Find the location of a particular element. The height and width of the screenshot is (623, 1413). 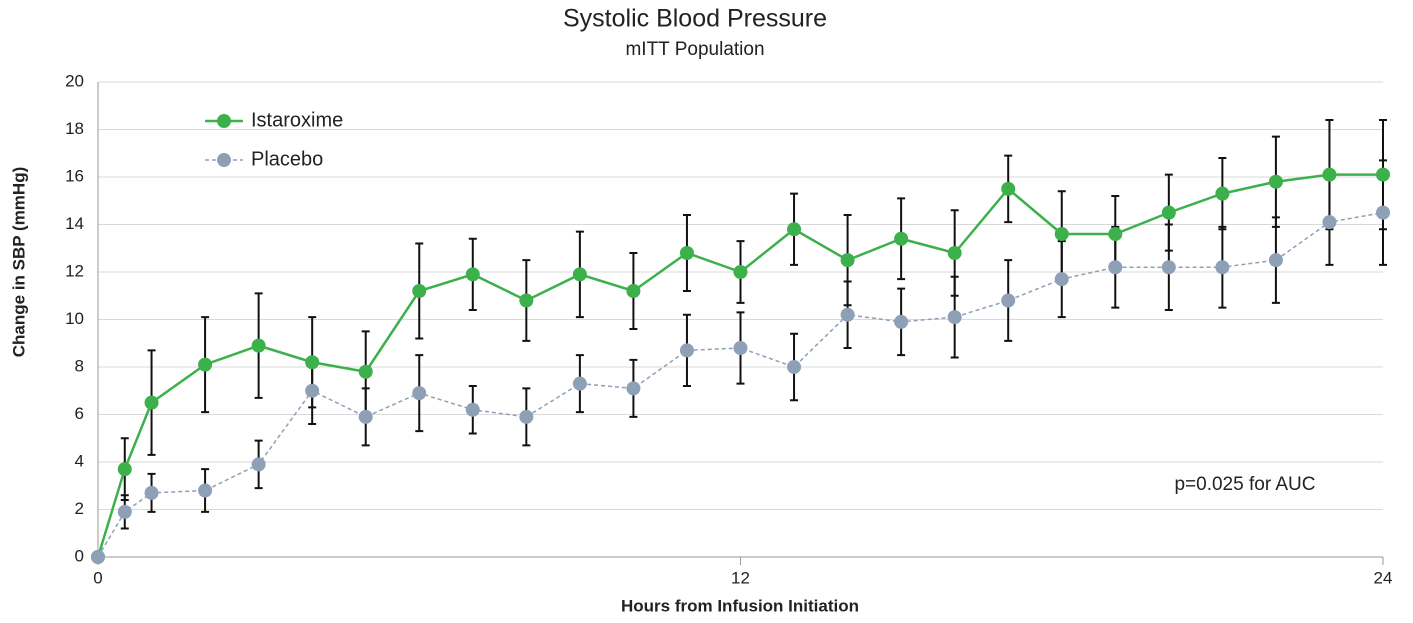

chart-title: Systolic Blood Pressure is located at coordinates (695, 19).